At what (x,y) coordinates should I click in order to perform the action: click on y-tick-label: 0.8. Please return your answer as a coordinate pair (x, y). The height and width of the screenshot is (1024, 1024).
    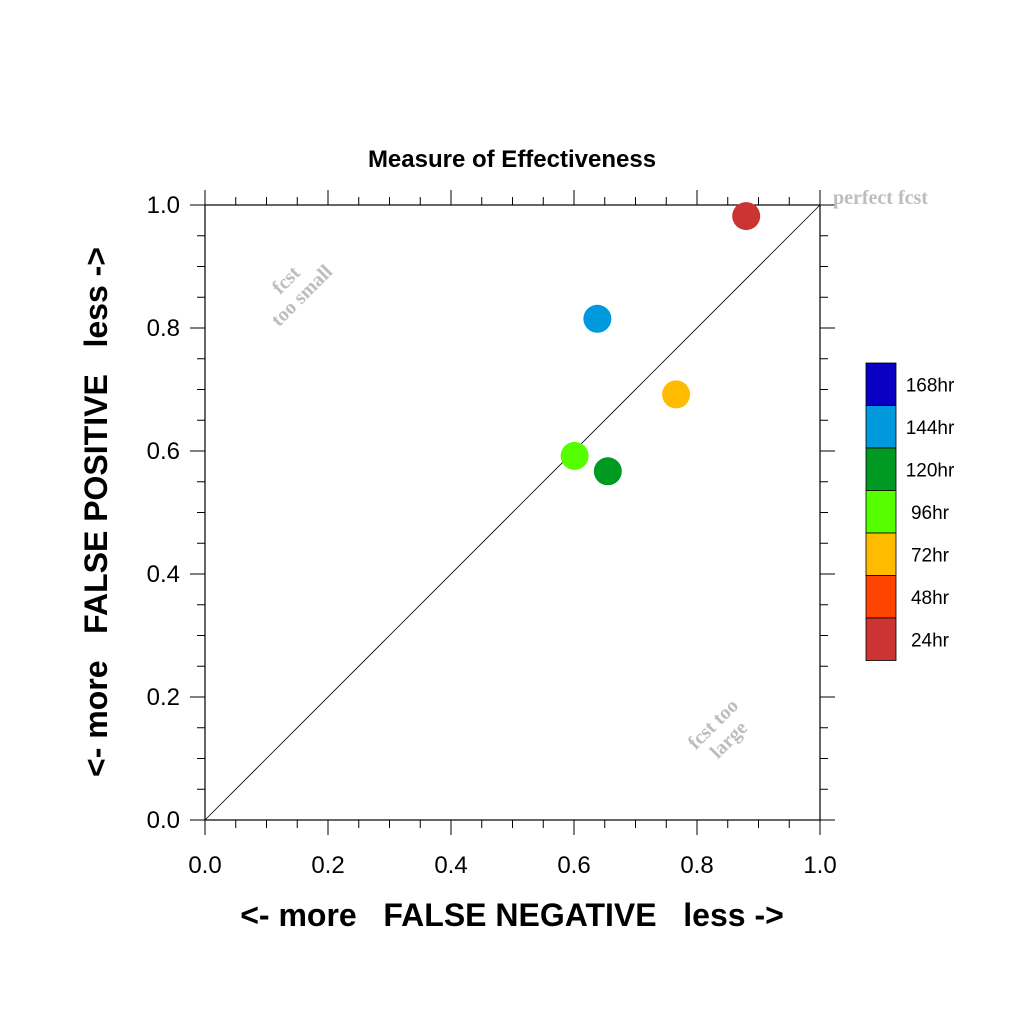
    Looking at the image, I should click on (163, 328).